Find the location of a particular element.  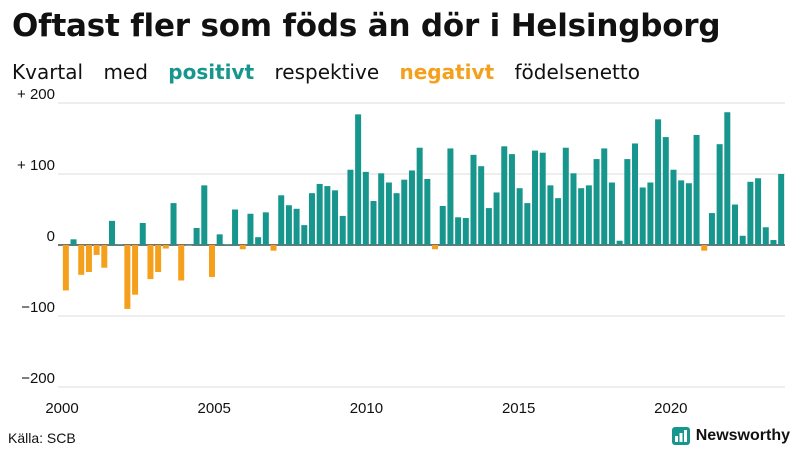

x-tick-label: 2020 is located at coordinates (670, 408).